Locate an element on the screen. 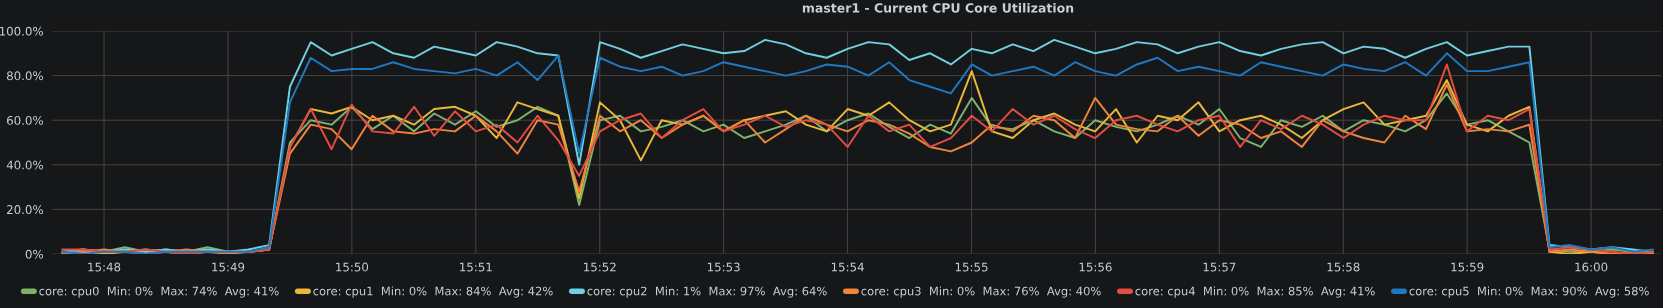 The height and width of the screenshot is (308, 1663). legend-label: core: cpu4 Min: 0% Max: 85% Avg: 41% is located at coordinates (1255, 292).